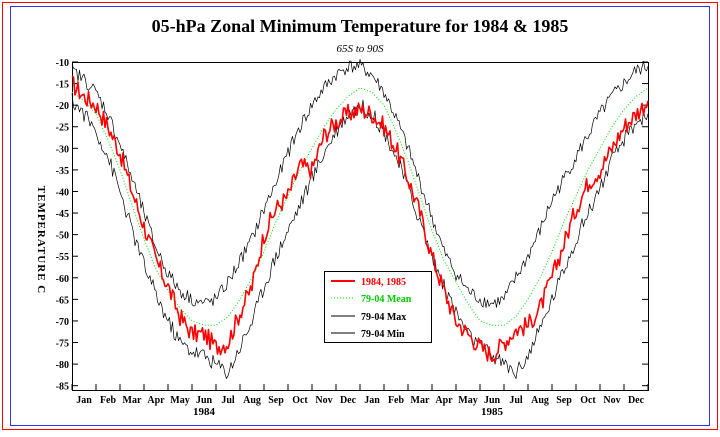 This screenshot has height=437, width=720. I want to click on legend-box, so click(378, 307).